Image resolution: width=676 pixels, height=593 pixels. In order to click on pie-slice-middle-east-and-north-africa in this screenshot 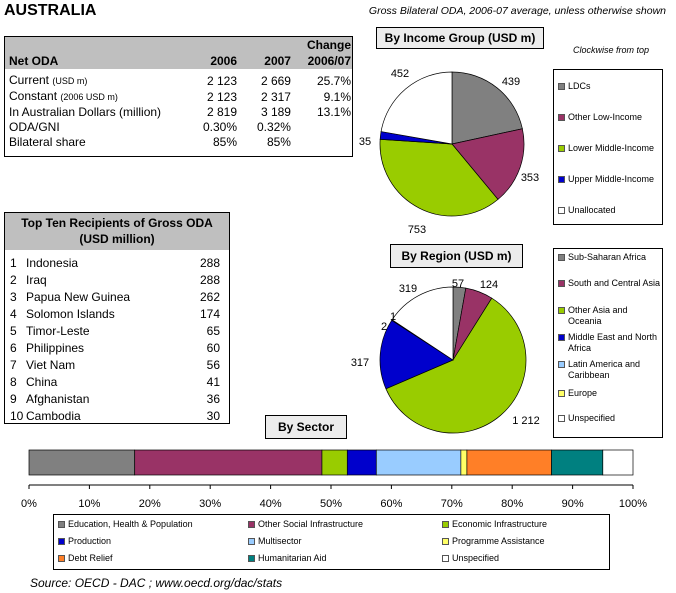, I will do `click(416, 354)`.